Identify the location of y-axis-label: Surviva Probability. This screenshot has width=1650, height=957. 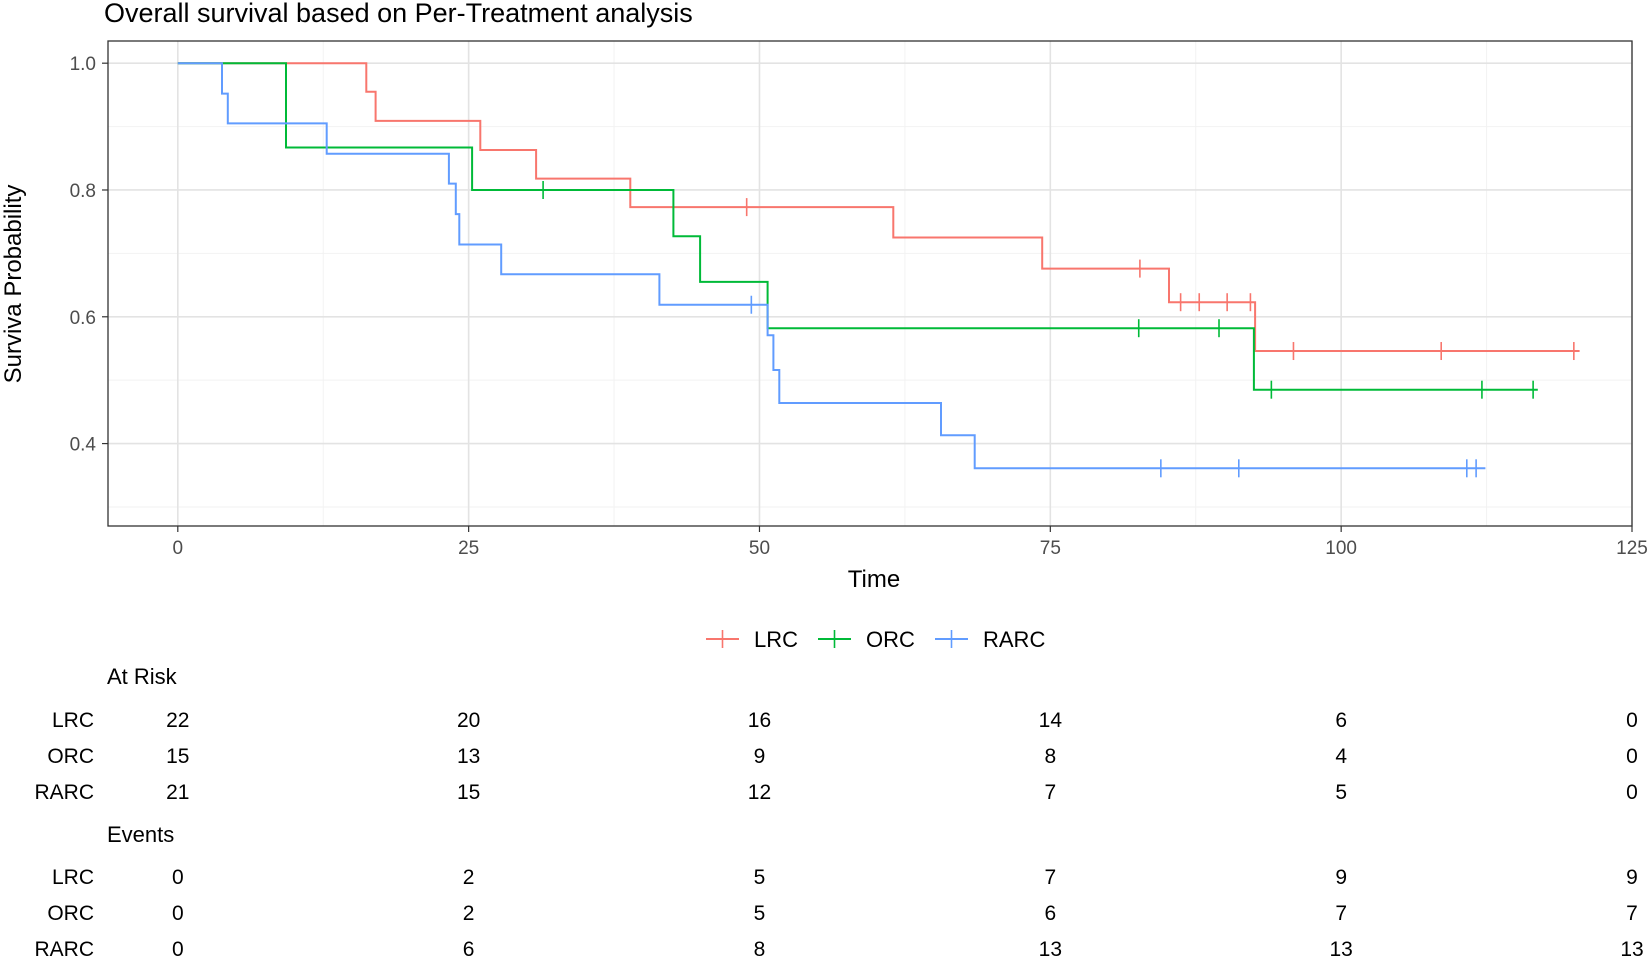
(13, 284).